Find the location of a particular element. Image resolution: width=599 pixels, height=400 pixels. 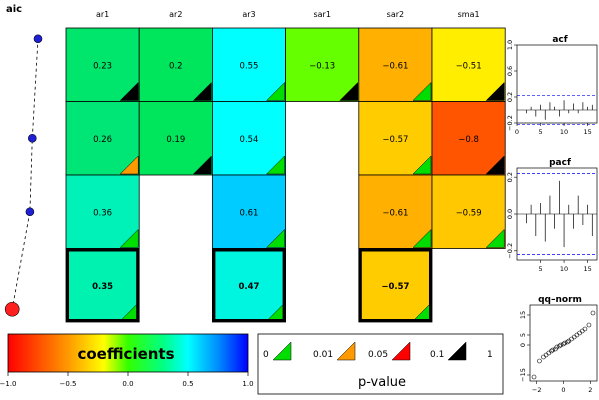

column-label: ar2 is located at coordinates (175, 14).